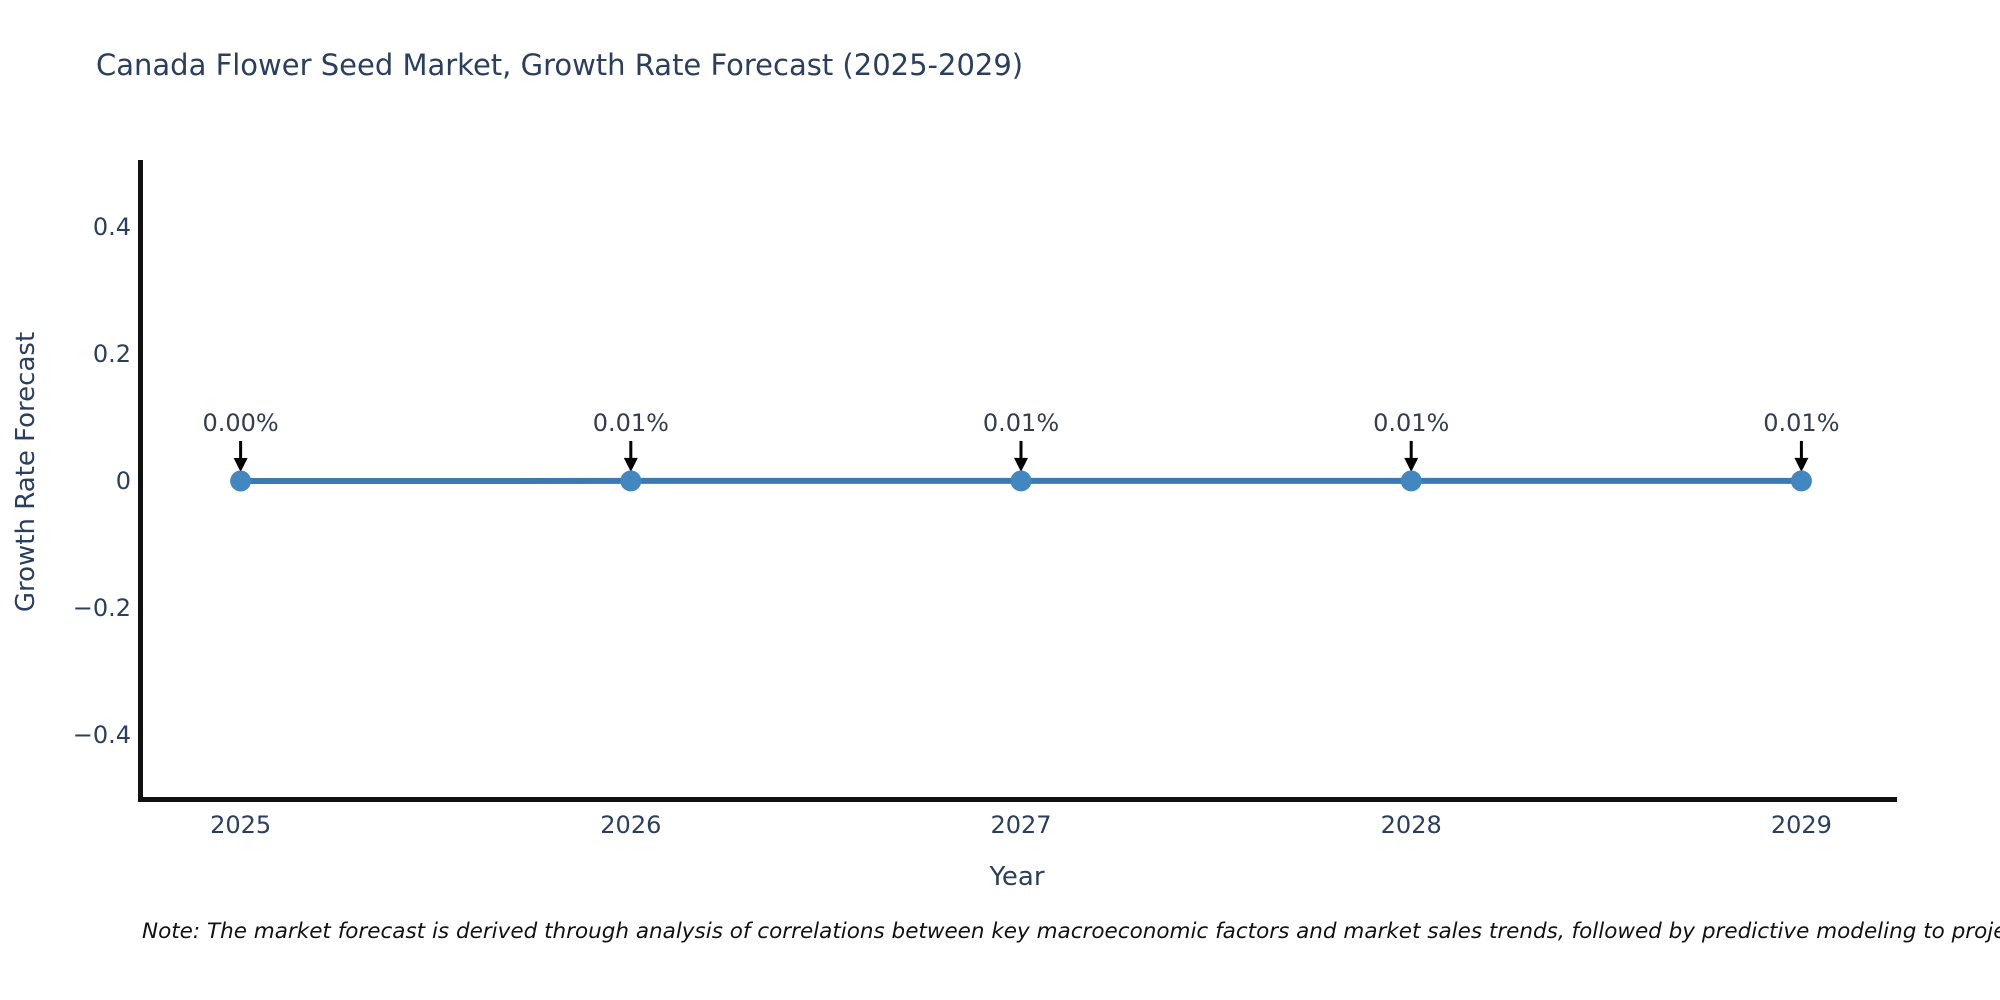 The image size is (2000, 1000). Describe the element at coordinates (123, 481) in the screenshot. I see `y-tick-label: 0` at that location.